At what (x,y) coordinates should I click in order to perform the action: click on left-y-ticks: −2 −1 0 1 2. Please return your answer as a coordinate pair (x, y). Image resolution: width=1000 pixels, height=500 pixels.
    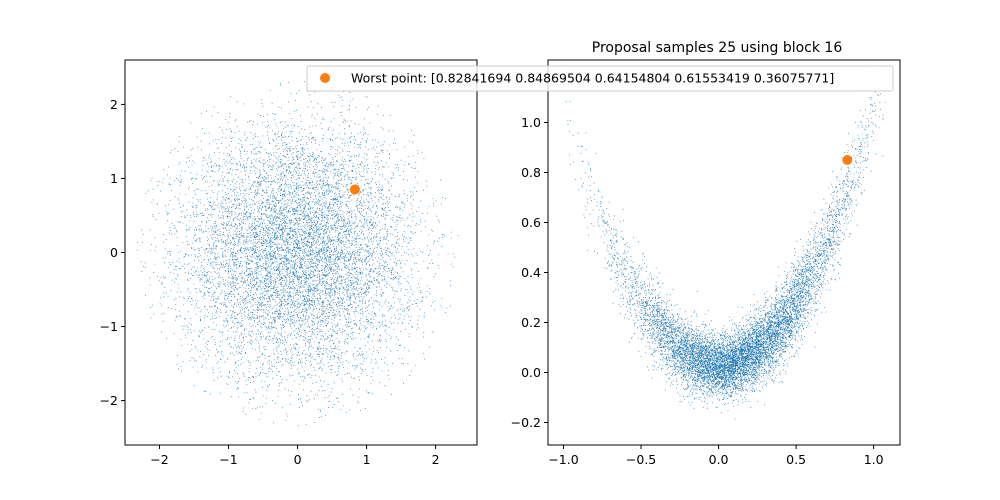
    Looking at the image, I should click on (112, 252).